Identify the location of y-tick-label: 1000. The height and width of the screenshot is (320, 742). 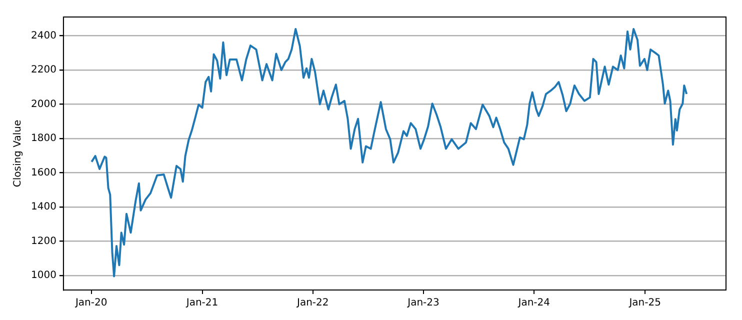
(43, 276).